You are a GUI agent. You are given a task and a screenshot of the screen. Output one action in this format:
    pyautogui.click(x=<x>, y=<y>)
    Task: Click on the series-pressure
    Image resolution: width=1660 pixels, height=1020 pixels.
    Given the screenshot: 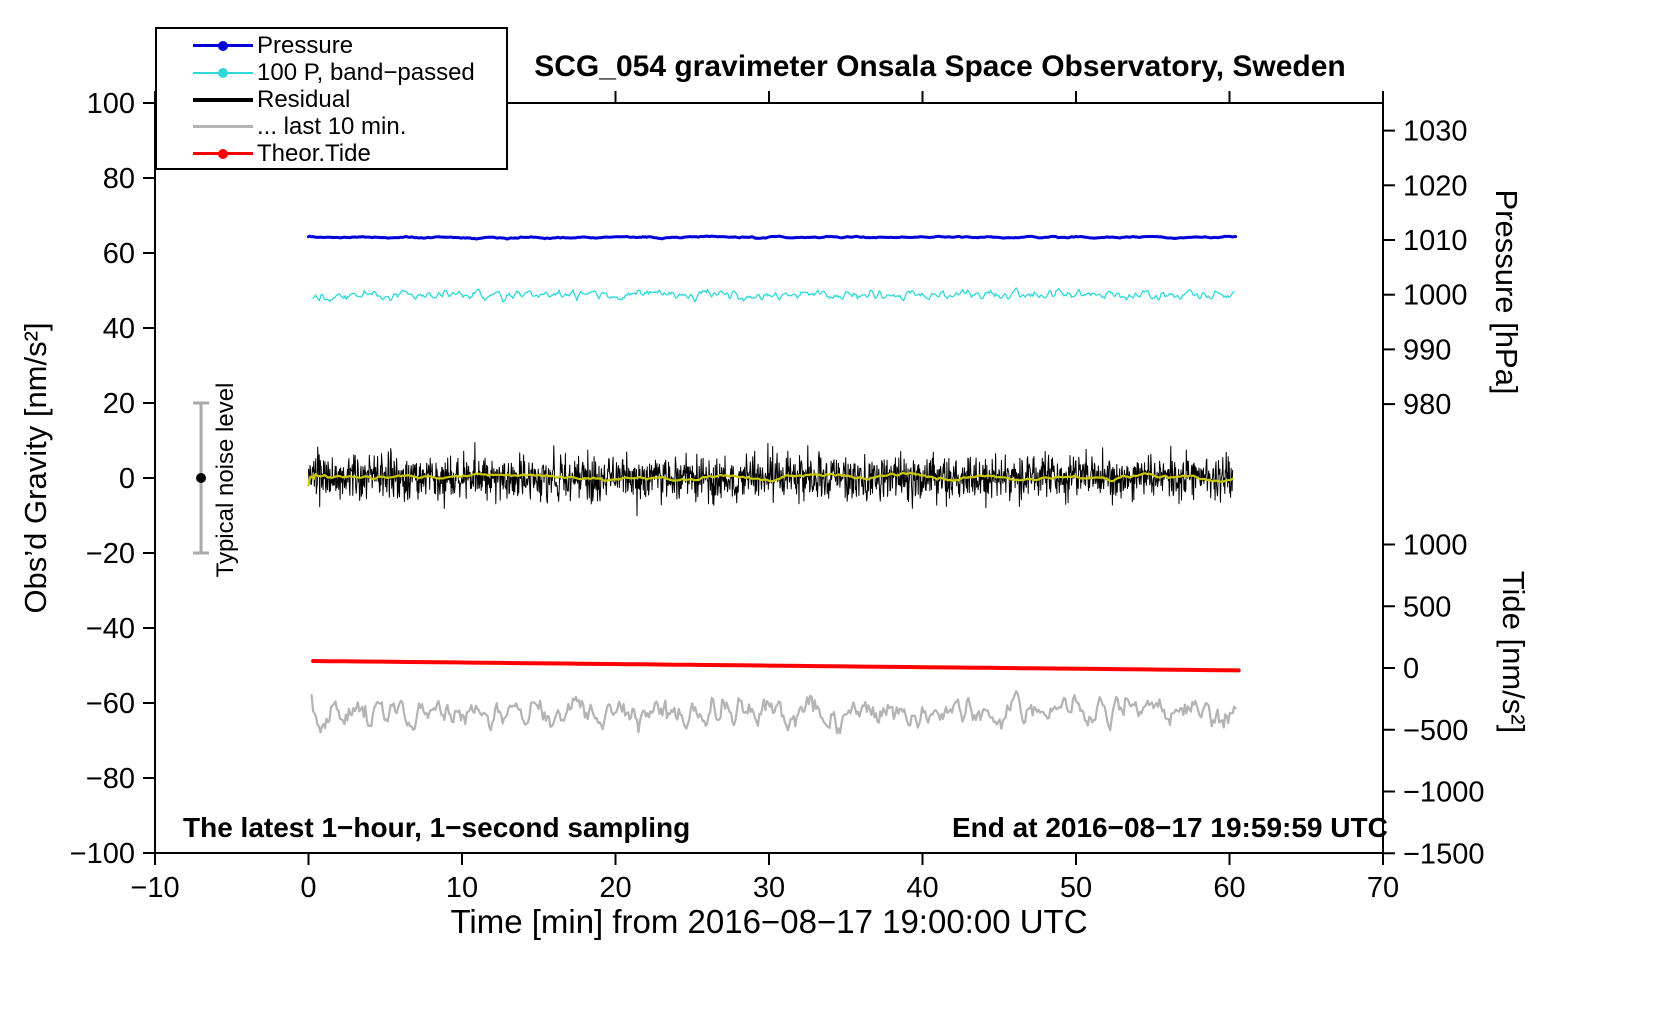 What is the action you would take?
    pyautogui.click(x=772, y=237)
    